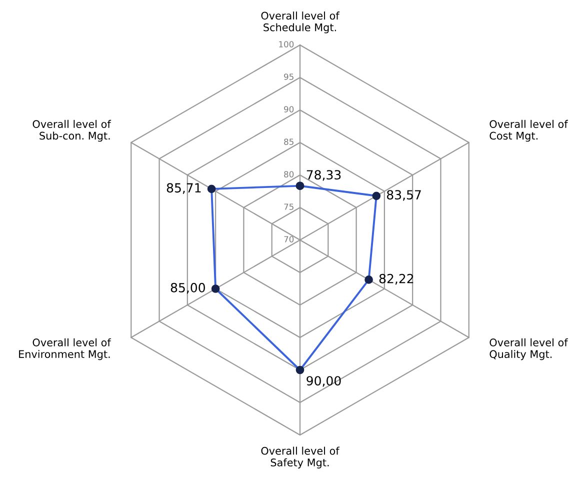  What do you see at coordinates (529, 131) in the screenshot?
I see `spoke-label: Overall level of Cost Mgt.` at bounding box center [529, 131].